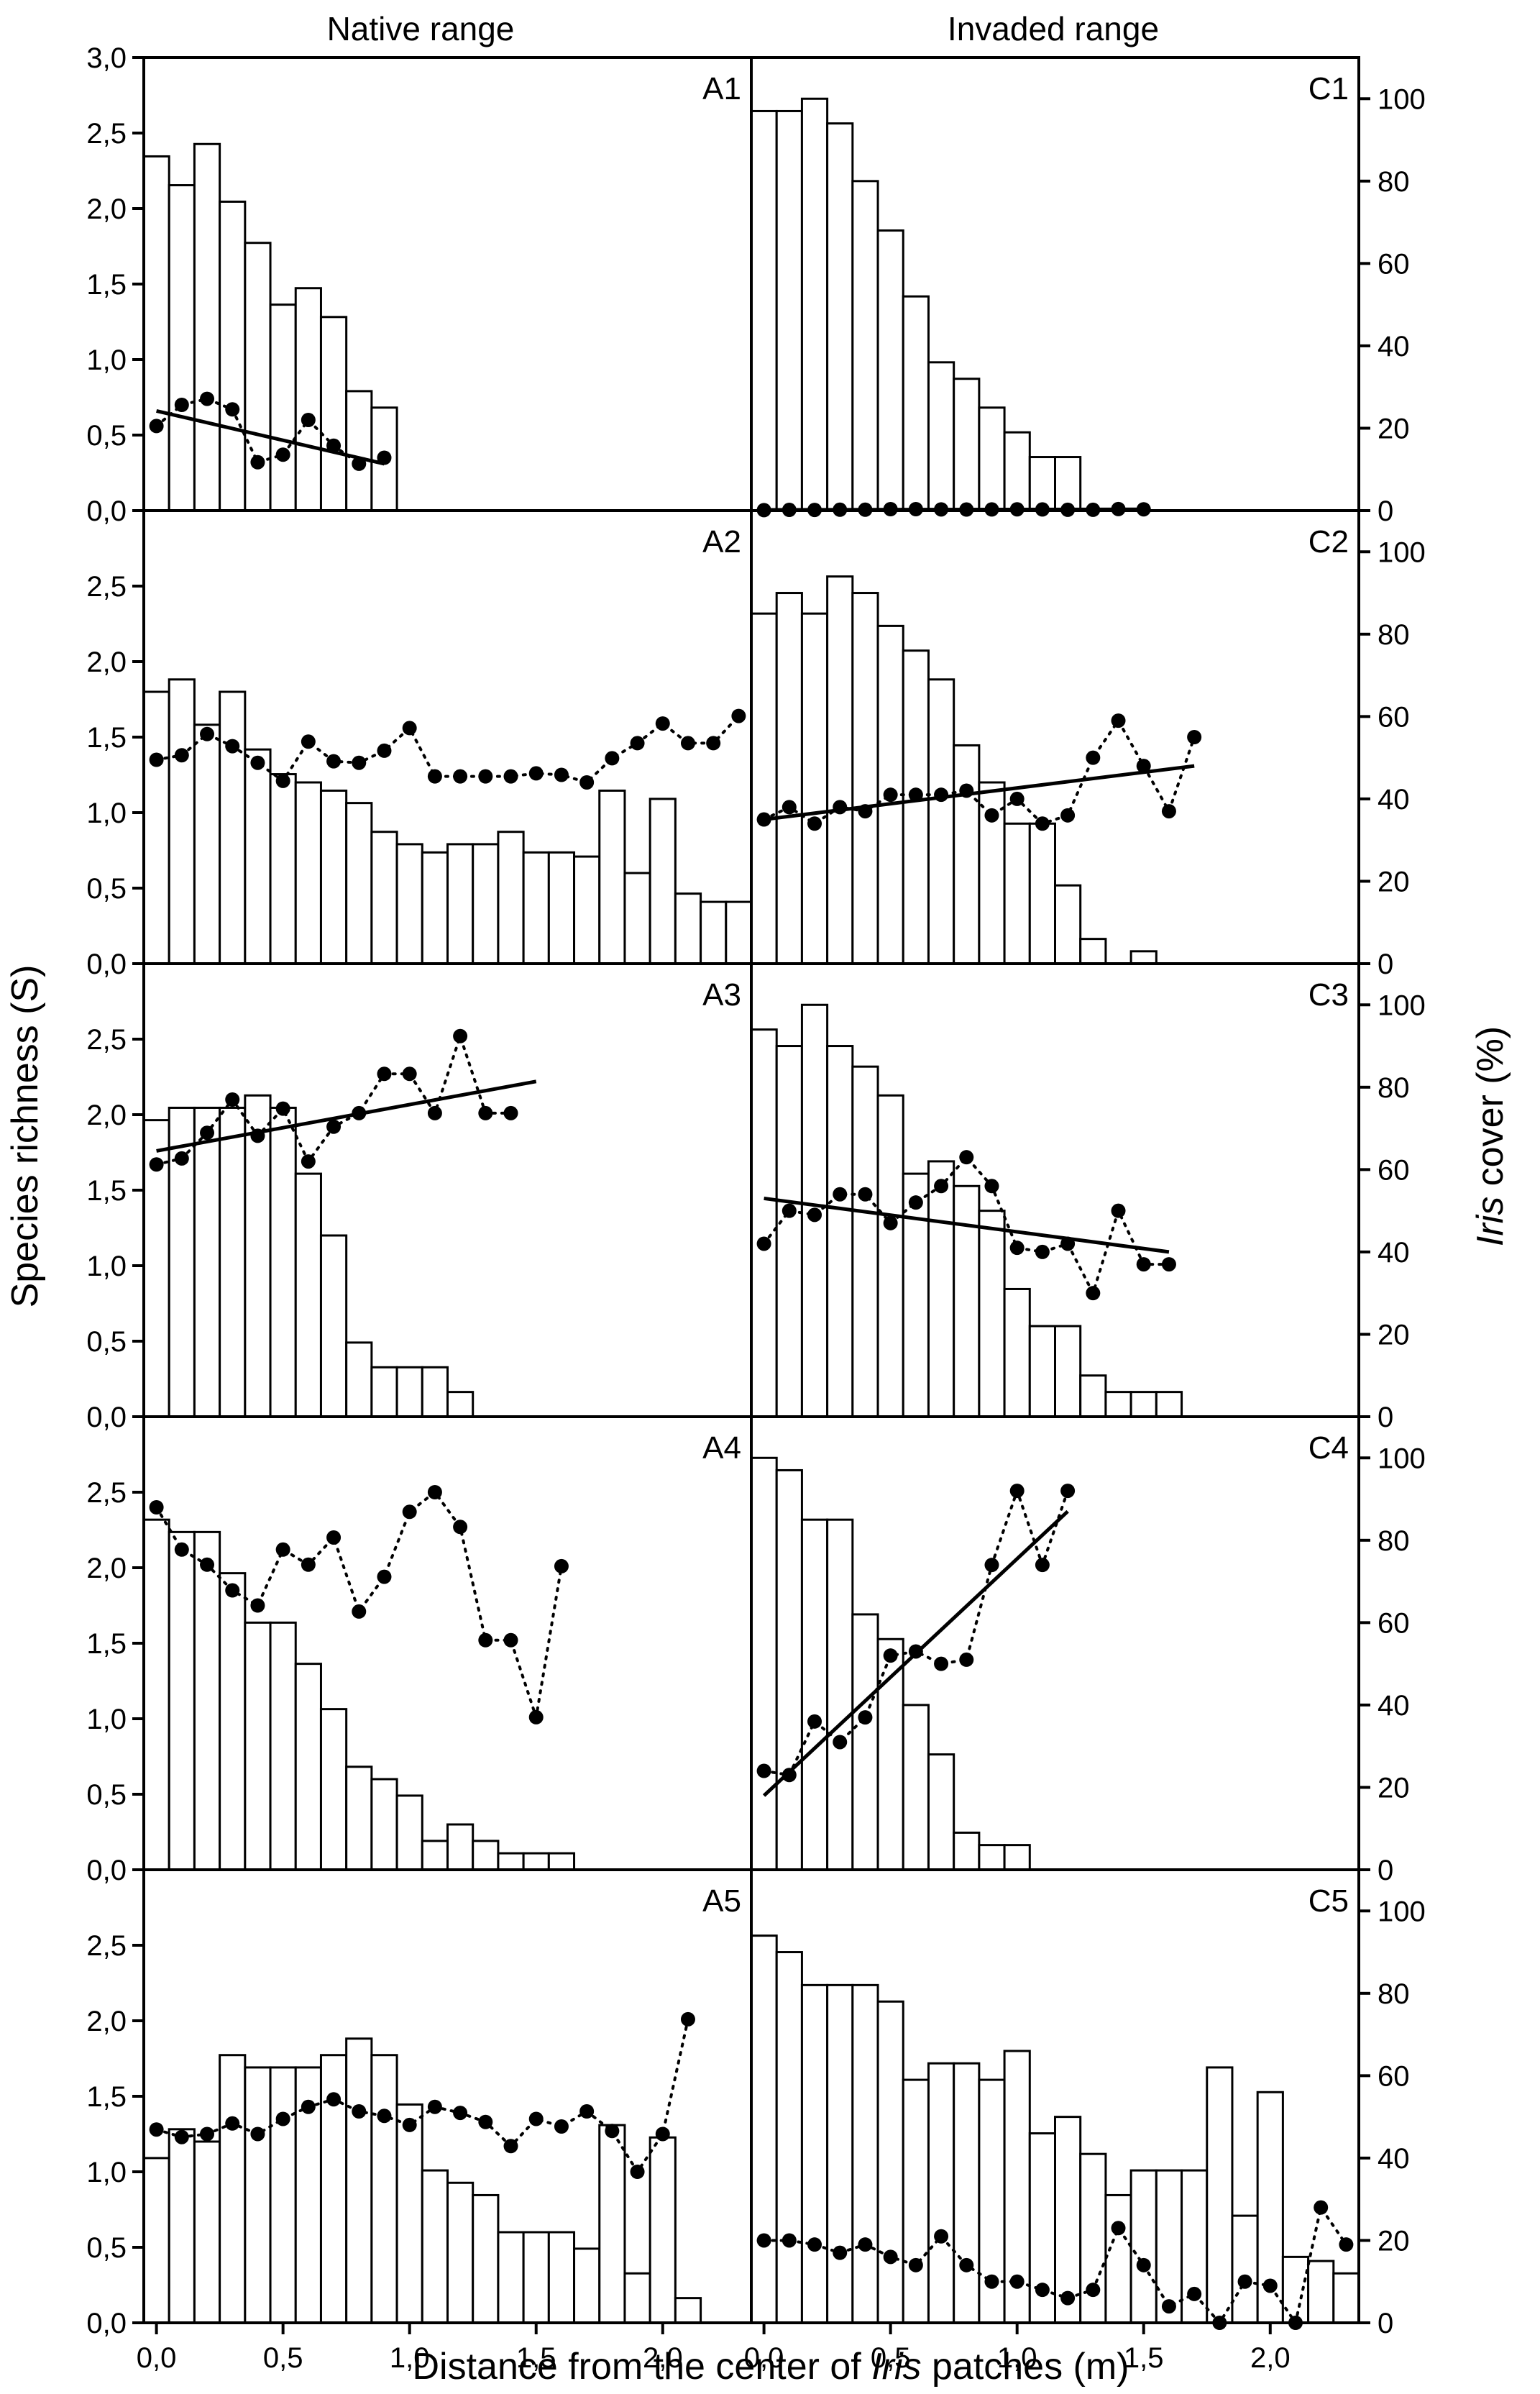  Describe the element at coordinates (721, 995) in the screenshot. I see `panel-label: A3` at that location.